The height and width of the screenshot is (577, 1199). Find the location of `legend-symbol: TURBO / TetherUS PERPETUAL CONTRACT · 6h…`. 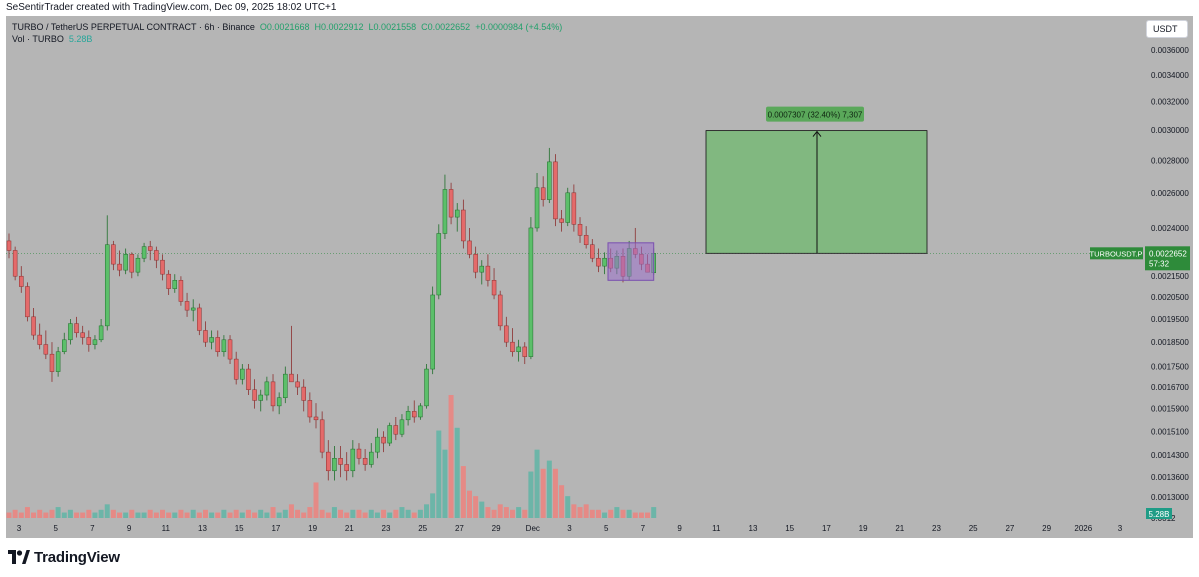

legend-symbol: TURBO / TetherUS PERPETUAL CONTRACT · 6h… is located at coordinates (133, 27).